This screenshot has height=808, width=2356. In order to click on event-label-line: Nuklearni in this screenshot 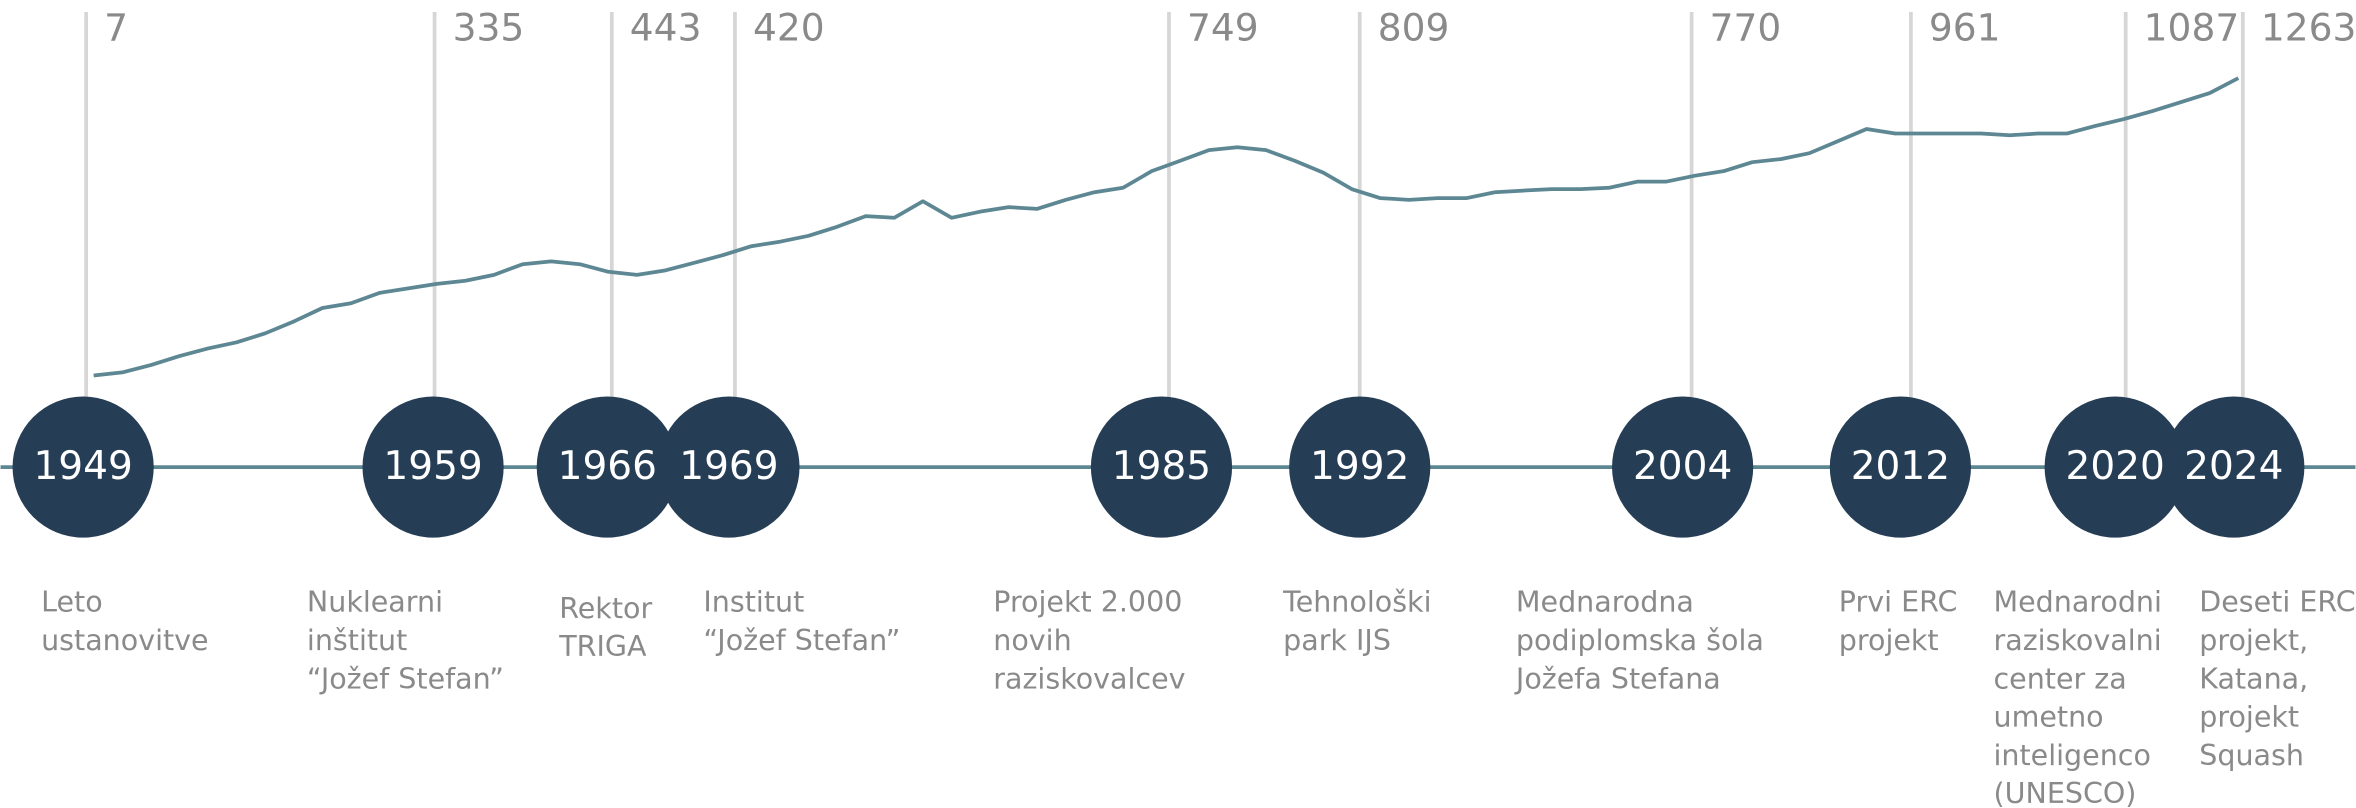, I will do `click(375, 602)`.